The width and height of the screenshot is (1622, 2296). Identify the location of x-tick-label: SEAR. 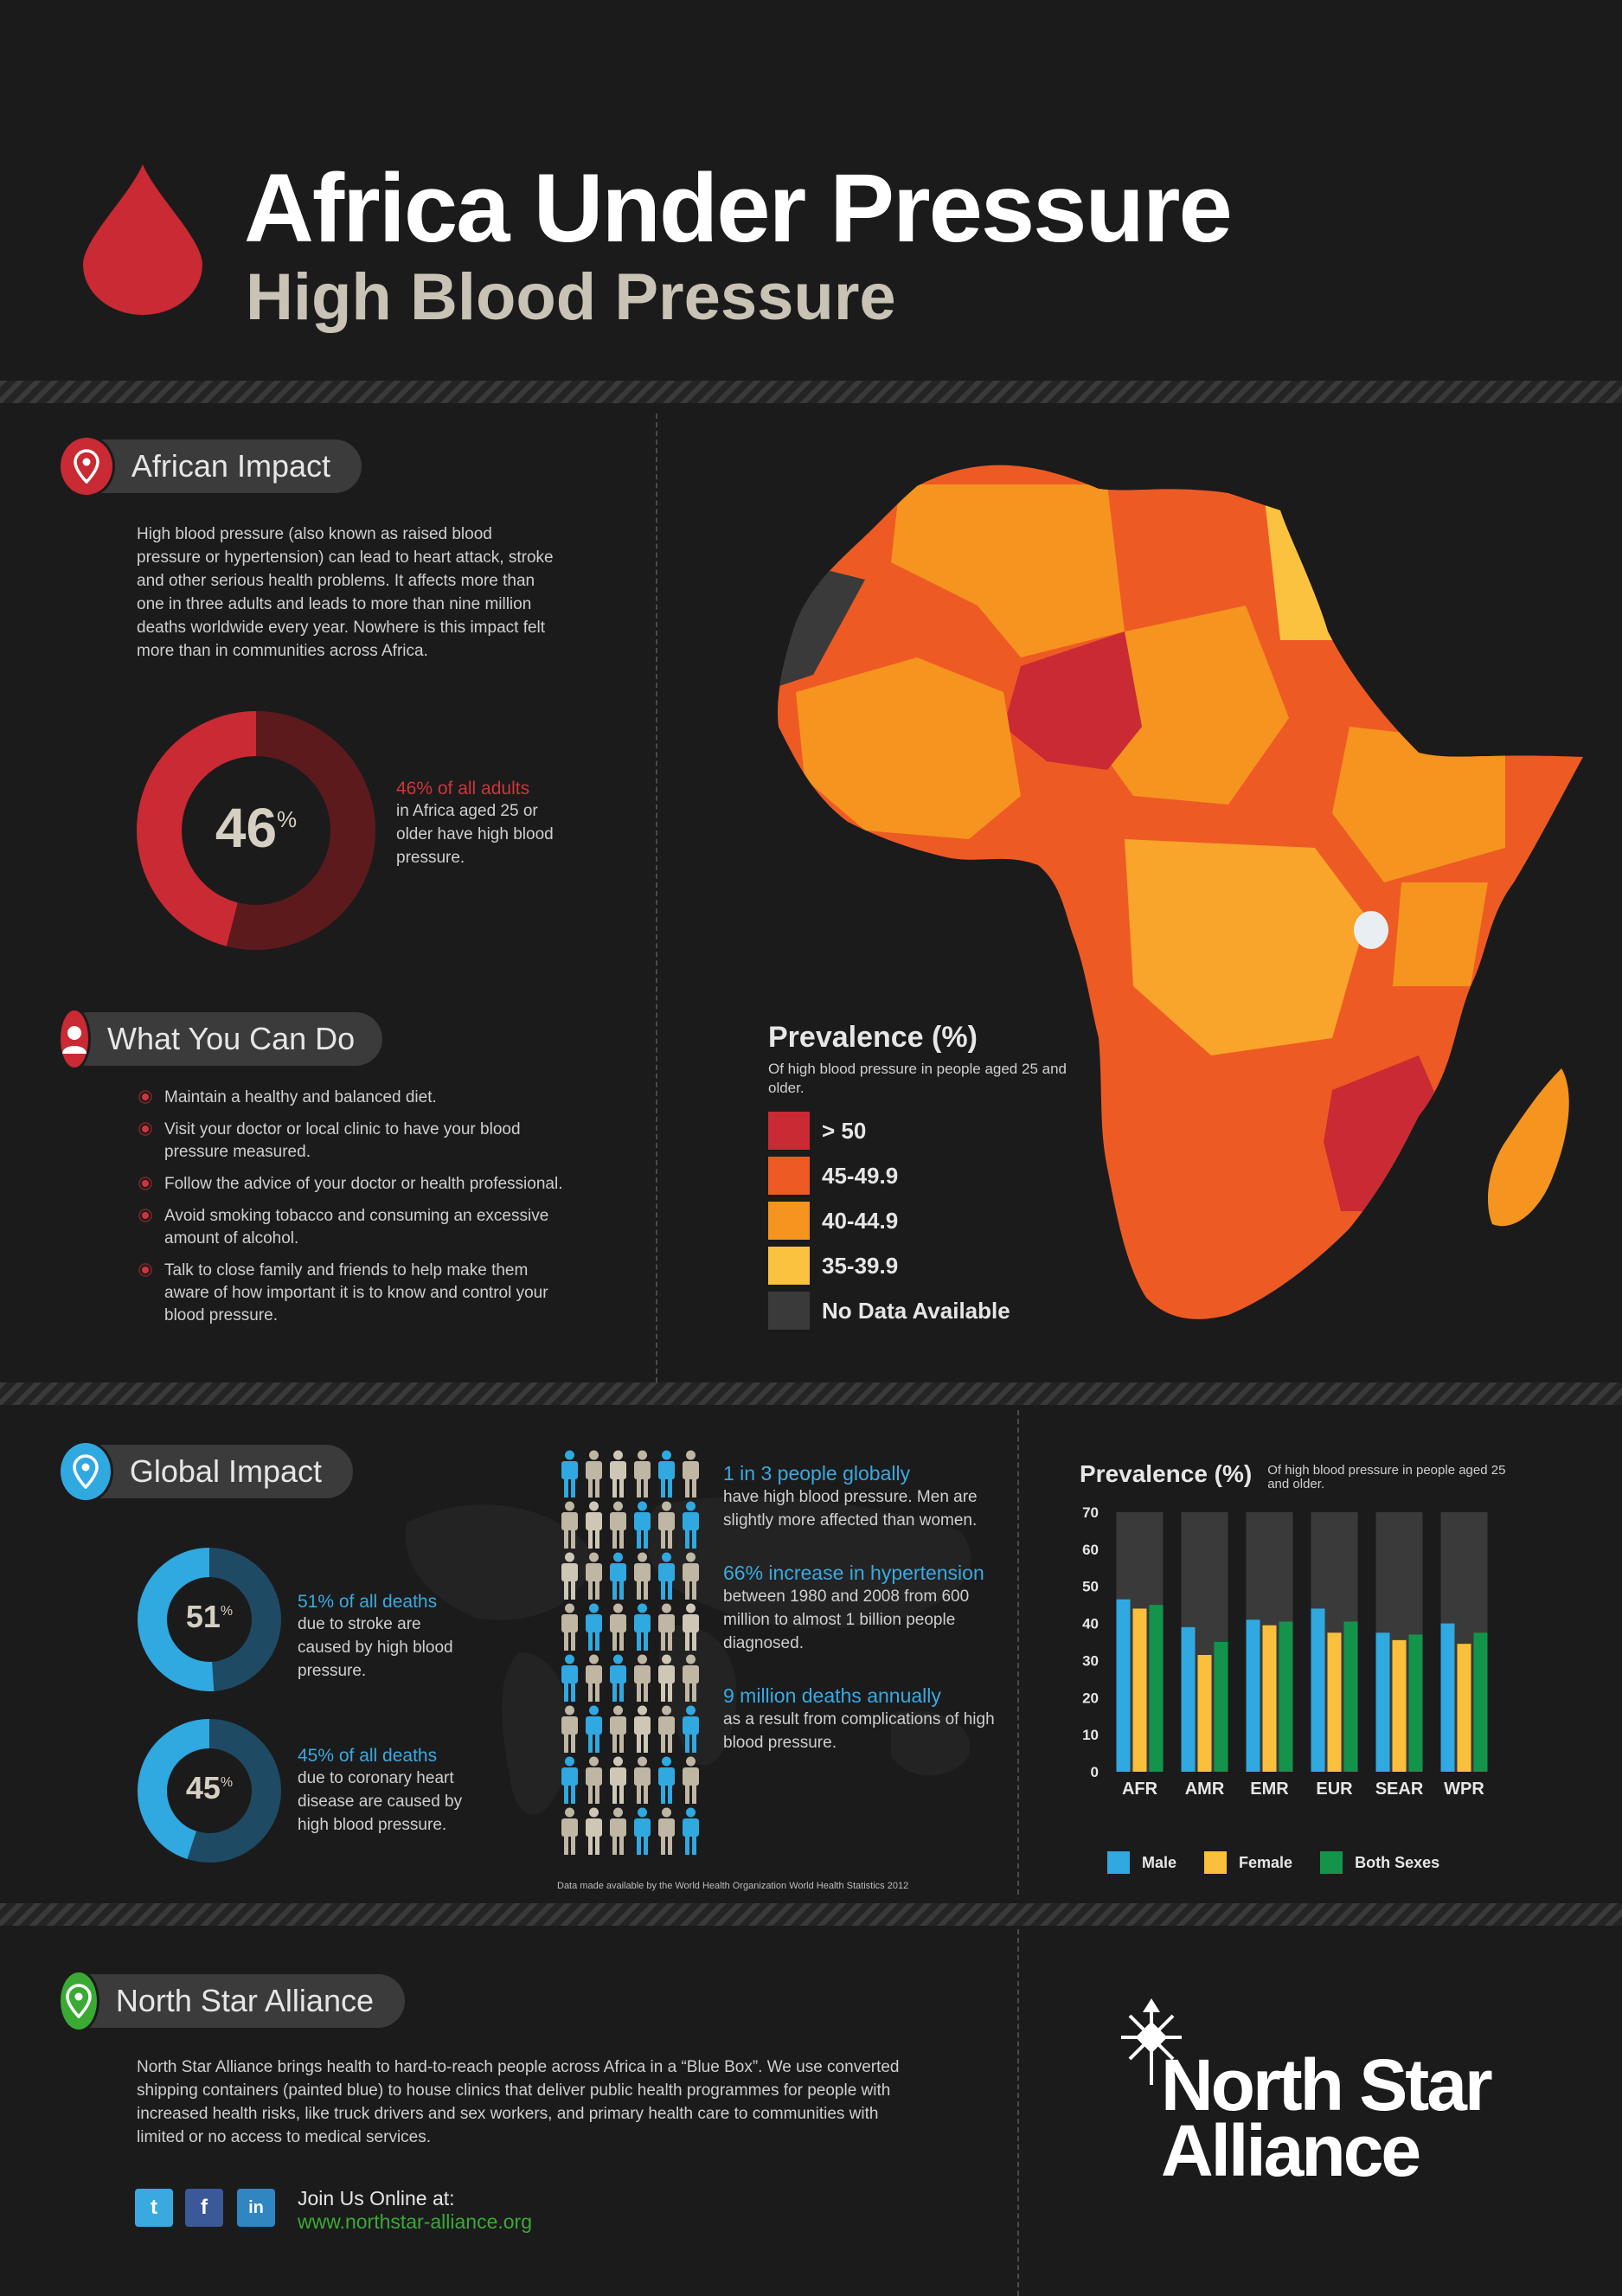
(1399, 1789).